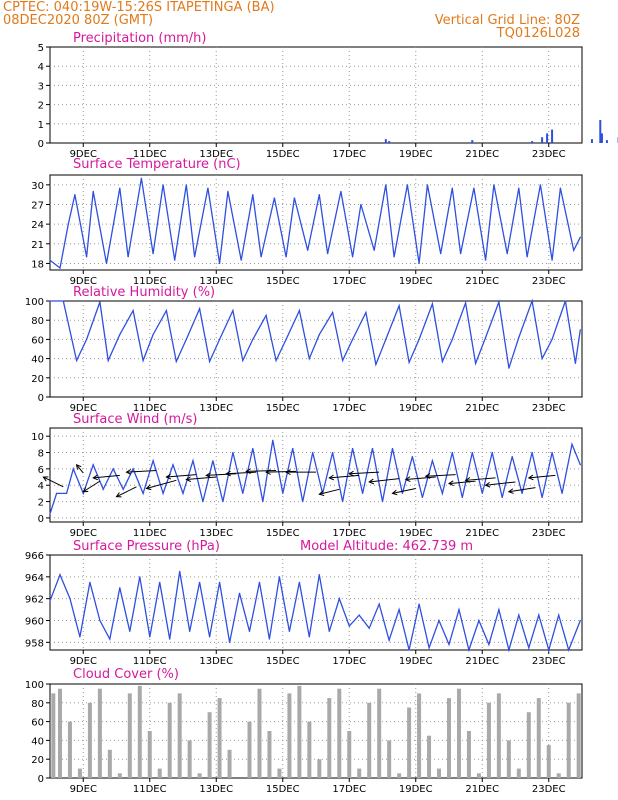  Describe the element at coordinates (41, 86) in the screenshot. I see `y-tick-label: 3` at that location.